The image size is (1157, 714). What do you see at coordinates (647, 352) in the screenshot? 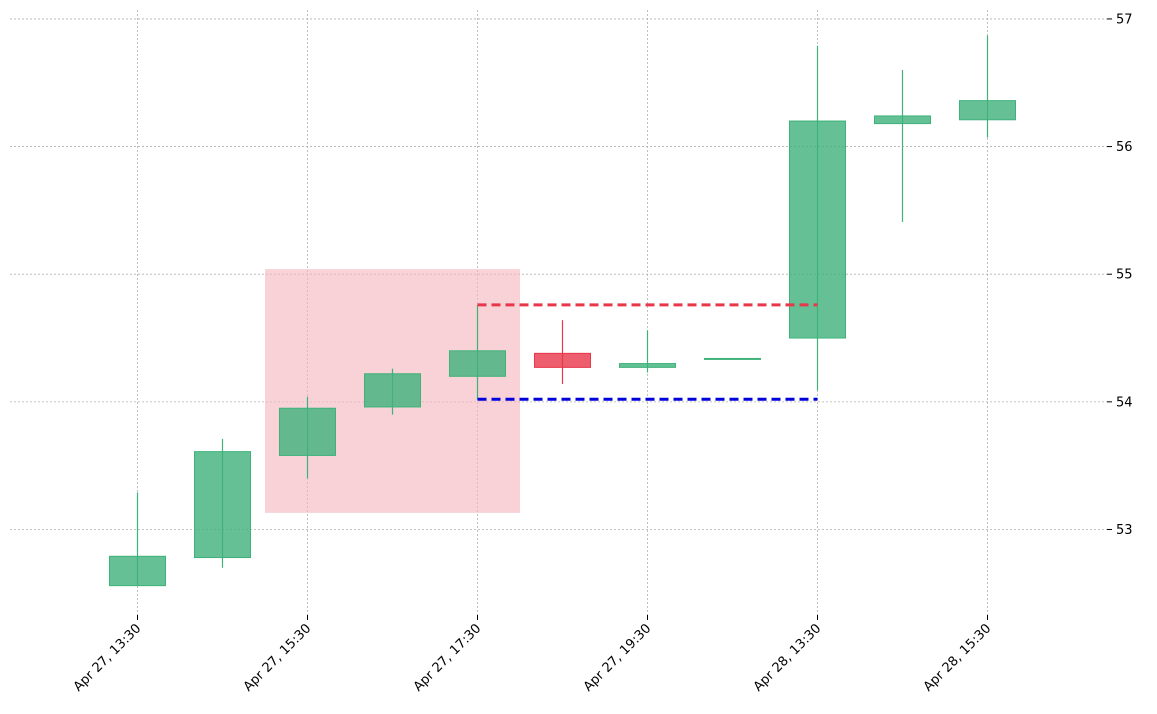
I see `level-lines-layer` at bounding box center [647, 352].